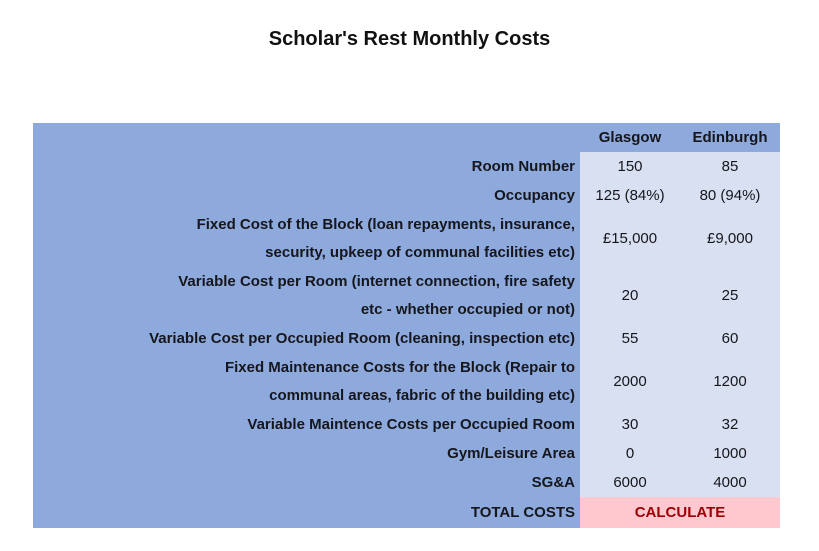 This screenshot has width=819, height=551. Describe the element at coordinates (730, 295) in the screenshot. I see `edinburgh-variable-cost-room: 25` at that location.